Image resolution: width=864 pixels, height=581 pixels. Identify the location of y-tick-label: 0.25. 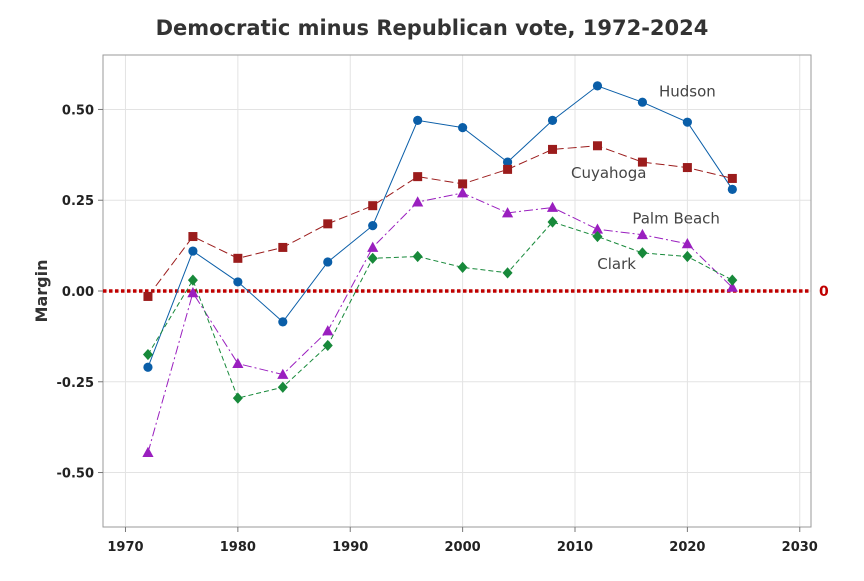
(78, 201).